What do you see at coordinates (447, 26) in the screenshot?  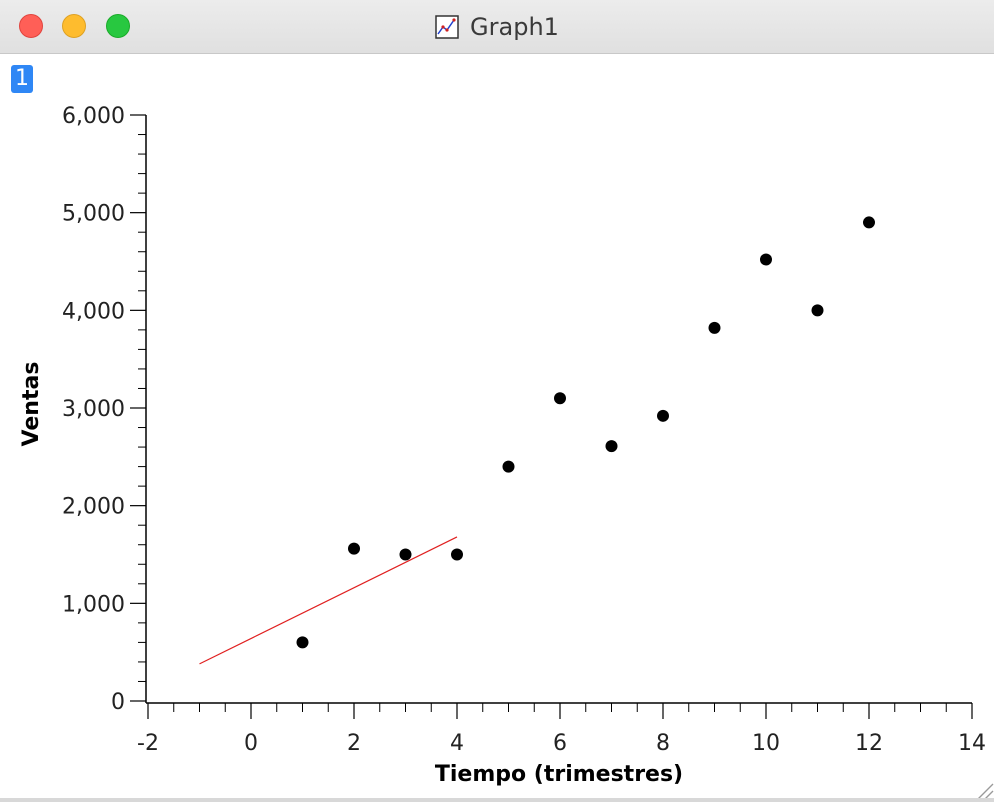 I see `graph-document-icon` at bounding box center [447, 26].